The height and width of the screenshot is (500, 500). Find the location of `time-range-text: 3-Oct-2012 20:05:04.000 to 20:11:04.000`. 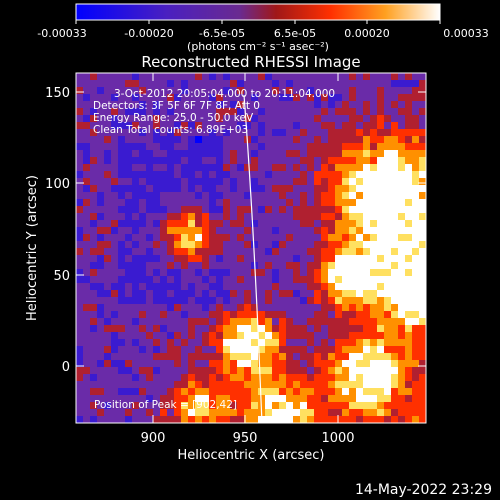

time-range-text: 3-Oct-2012 20:05:04.000 to 20:11:04.000 is located at coordinates (224, 94).